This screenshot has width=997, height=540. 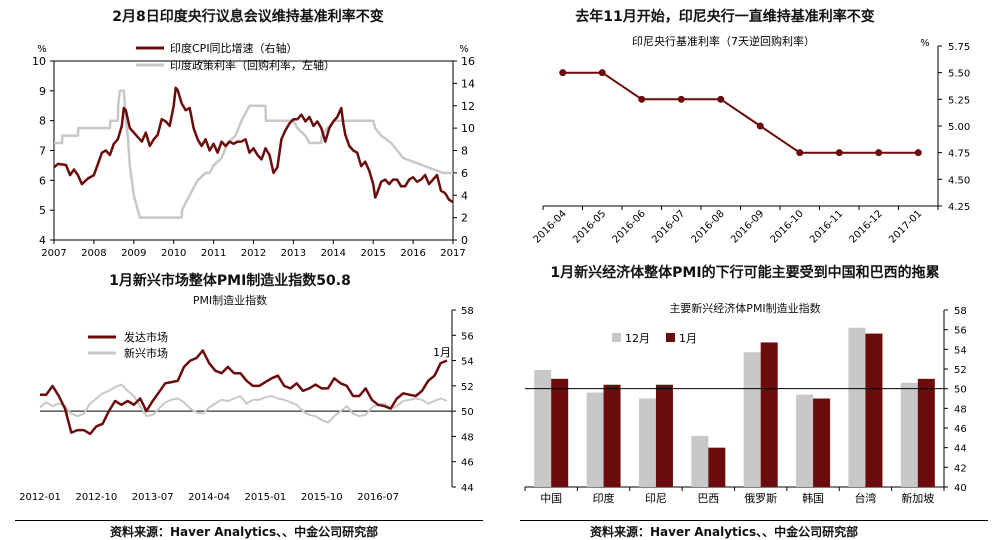 I want to click on pmi-x-tick-label: 2014-04, so click(x=209, y=497).